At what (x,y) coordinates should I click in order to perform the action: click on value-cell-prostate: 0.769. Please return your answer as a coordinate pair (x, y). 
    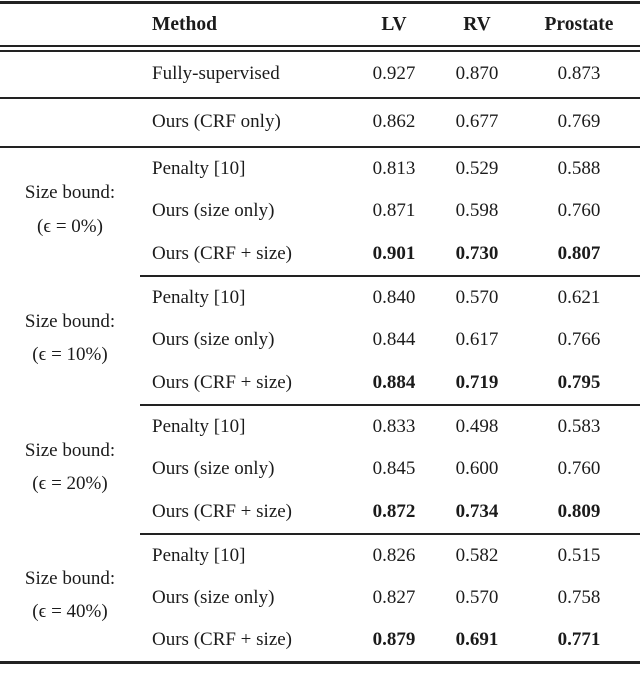
    Looking at the image, I should click on (579, 122).